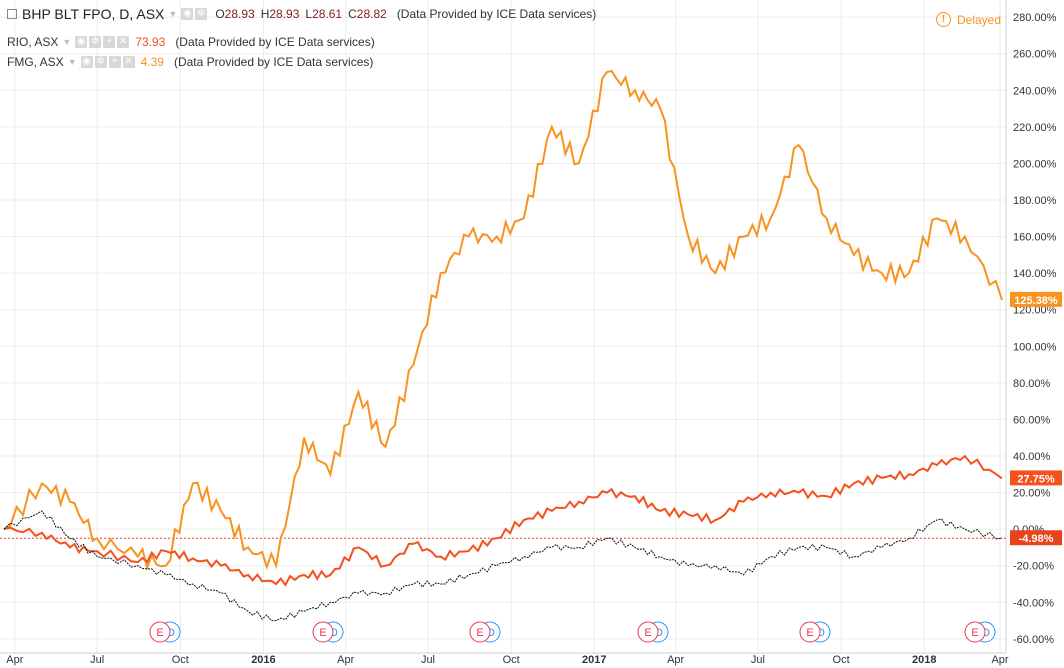 The height and width of the screenshot is (668, 1064). Describe the element at coordinates (35, 62) in the screenshot. I see `compare-symbol: FMG, ASX` at that location.